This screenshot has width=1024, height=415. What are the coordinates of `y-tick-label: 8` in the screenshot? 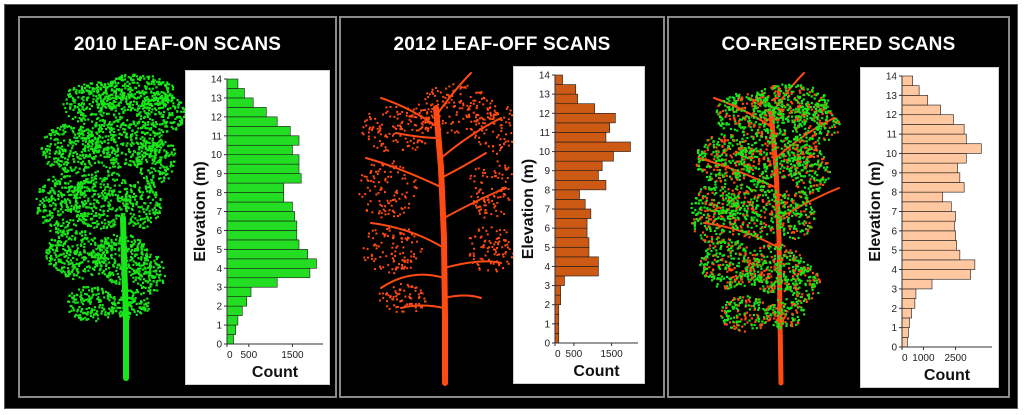 It's located at (219, 193).